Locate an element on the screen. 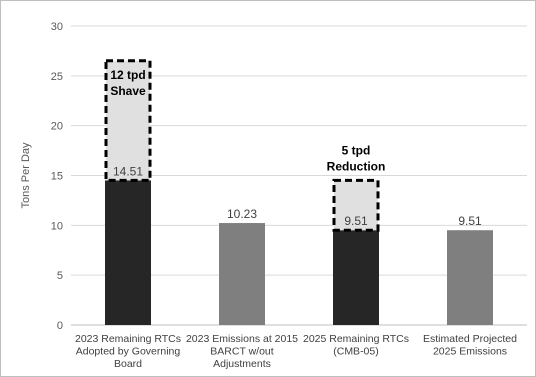 Image resolution: width=536 pixels, height=377 pixels. x-category-label: 2023 Remaining RTCs is located at coordinates (128, 339).